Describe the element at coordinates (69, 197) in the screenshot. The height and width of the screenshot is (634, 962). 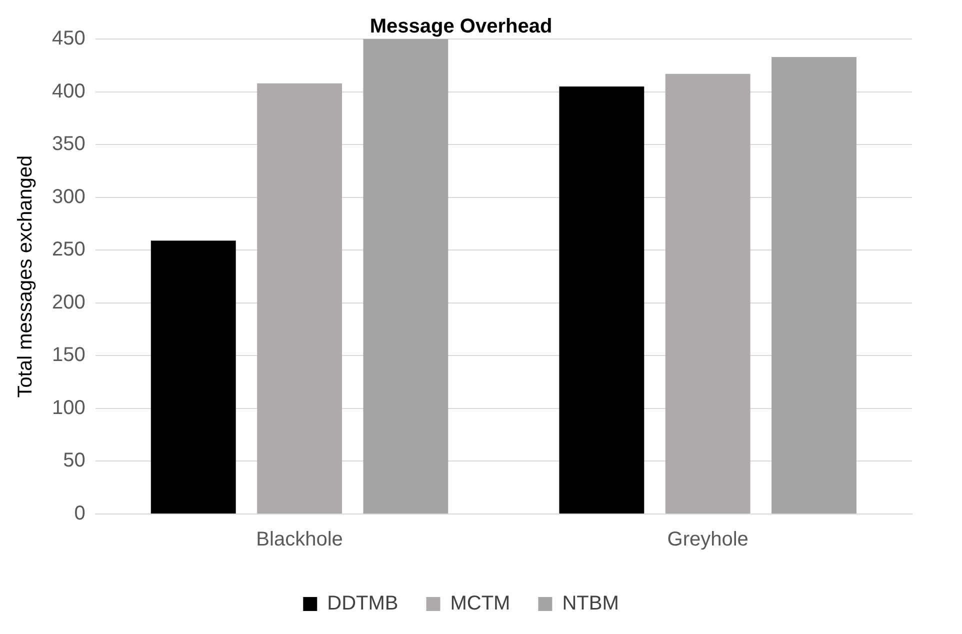
I see `y-tick-label: 300` at that location.